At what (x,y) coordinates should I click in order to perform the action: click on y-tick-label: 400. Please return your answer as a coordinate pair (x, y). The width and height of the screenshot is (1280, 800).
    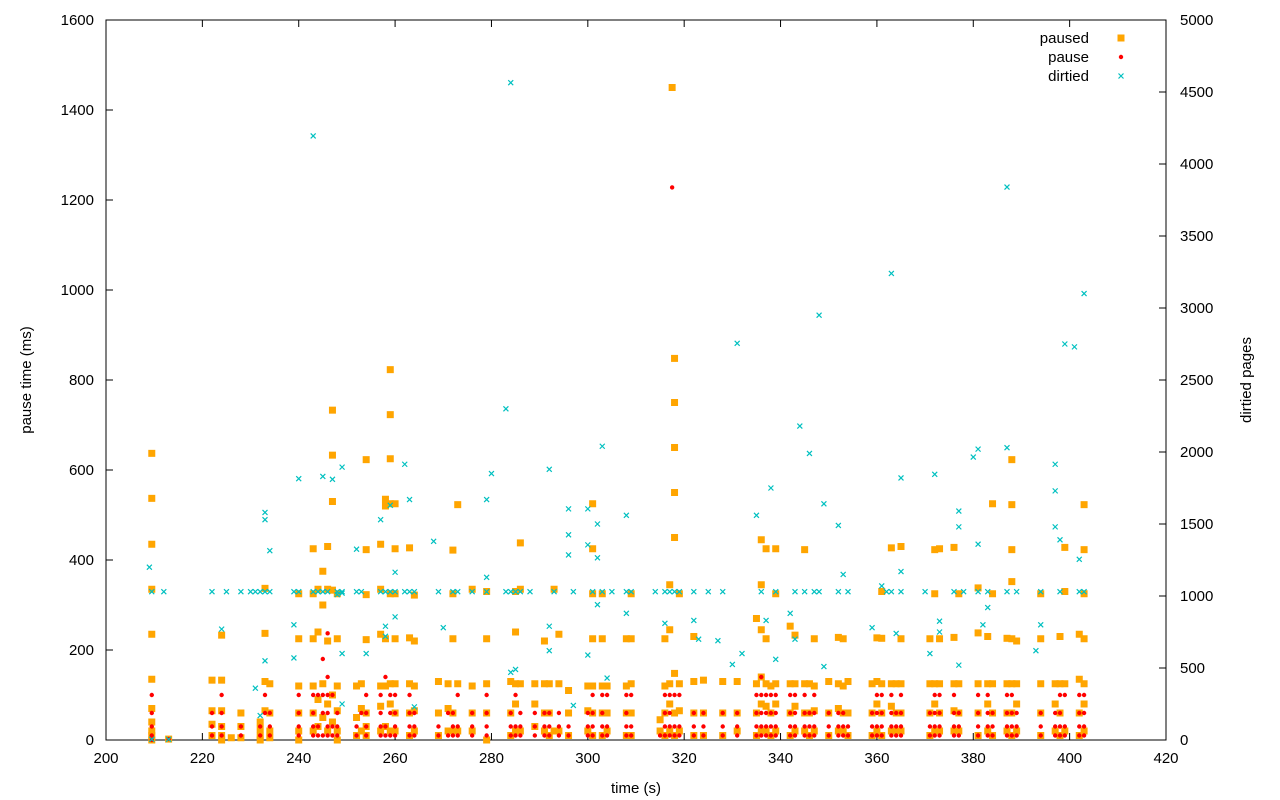
    Looking at the image, I should click on (81, 560).